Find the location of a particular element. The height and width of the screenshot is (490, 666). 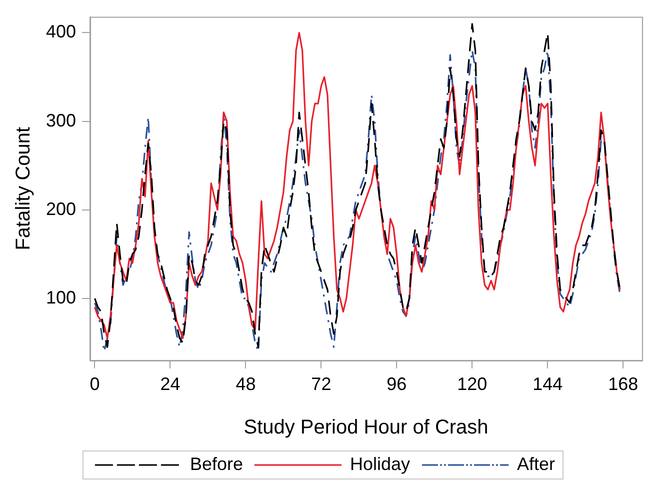

legend-label: Before is located at coordinates (217, 464).